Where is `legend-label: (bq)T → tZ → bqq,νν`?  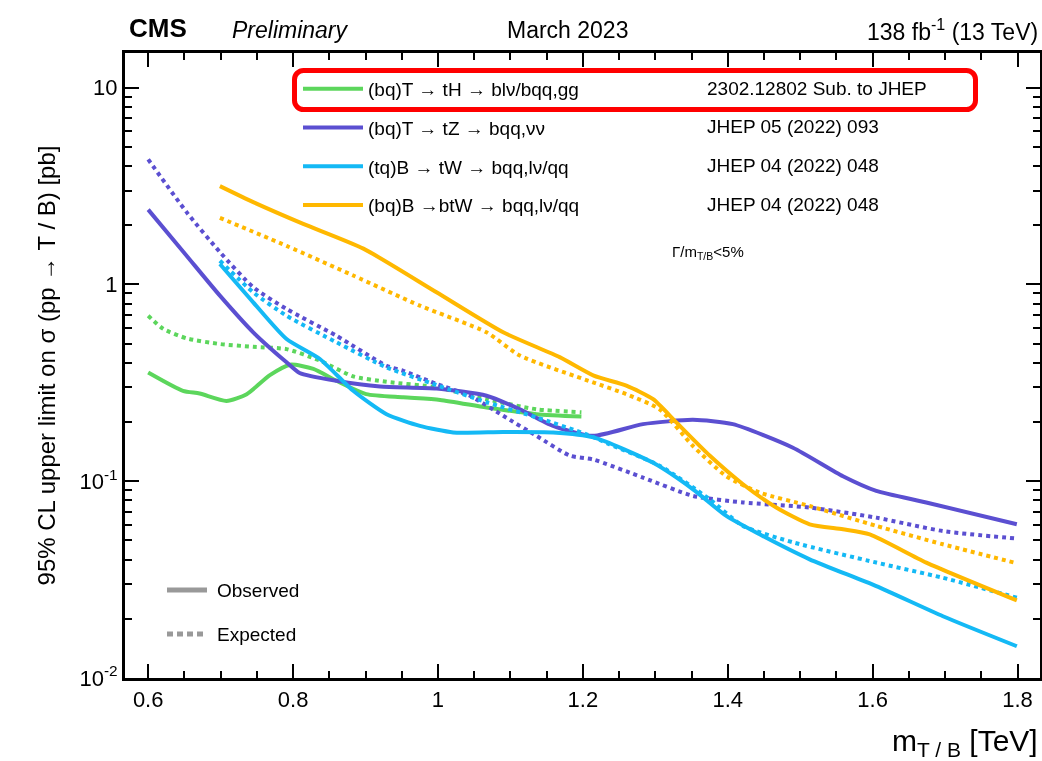
legend-label: (bq)T → tZ → bqq,νν is located at coordinates (457, 128).